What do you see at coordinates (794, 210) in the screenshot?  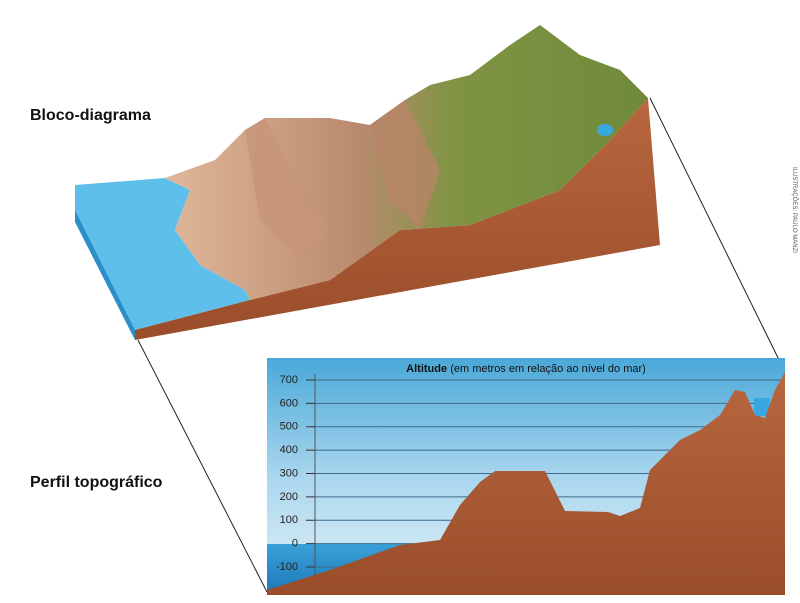 I see `credit: ILUSTRAÇÕES: PAULO MANZI` at bounding box center [794, 210].